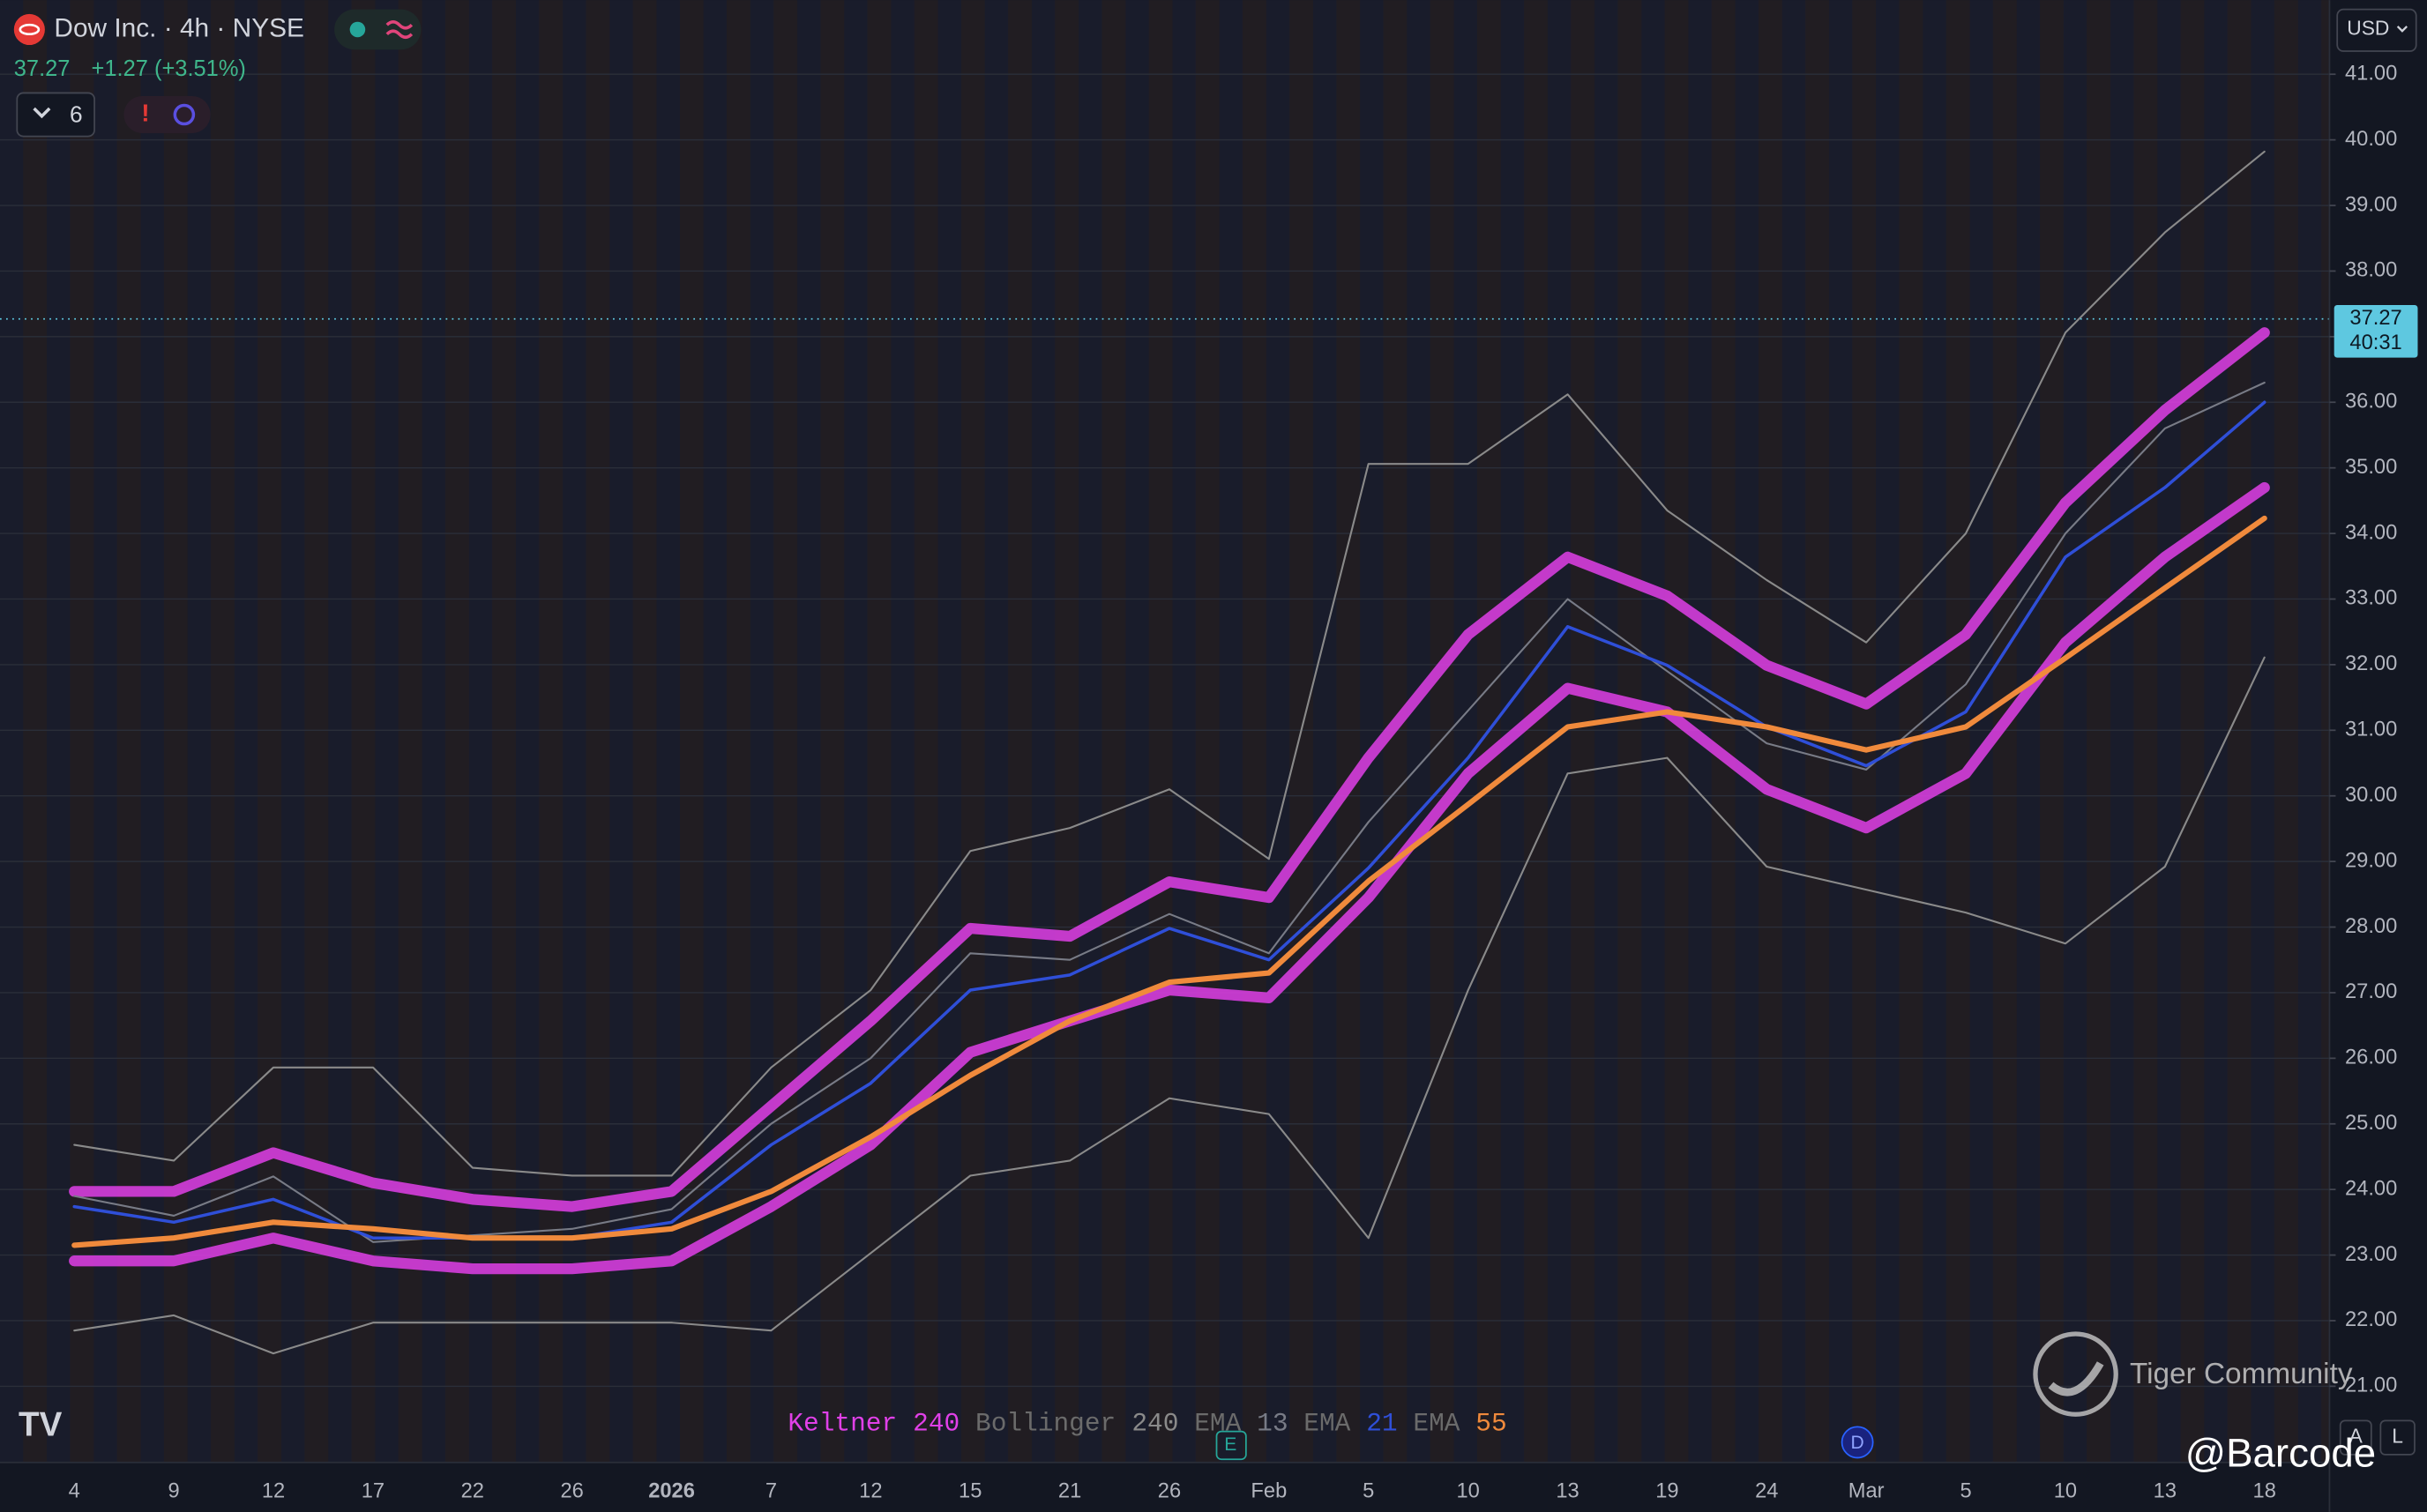 This screenshot has height=1512, width=2427. I want to click on watermark-logo, so click(2075, 1374).